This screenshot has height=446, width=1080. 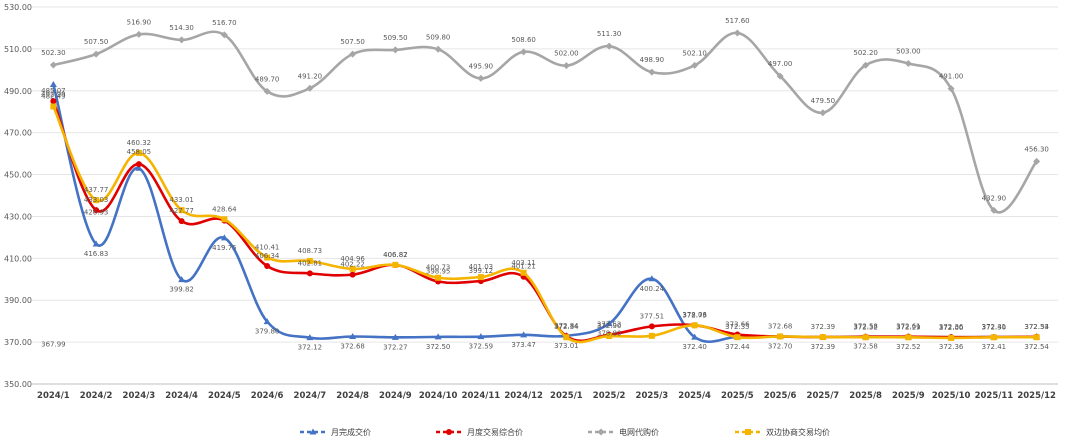 What do you see at coordinates (18, 342) in the screenshot?
I see `y-tick-label: 370.00` at bounding box center [18, 342].